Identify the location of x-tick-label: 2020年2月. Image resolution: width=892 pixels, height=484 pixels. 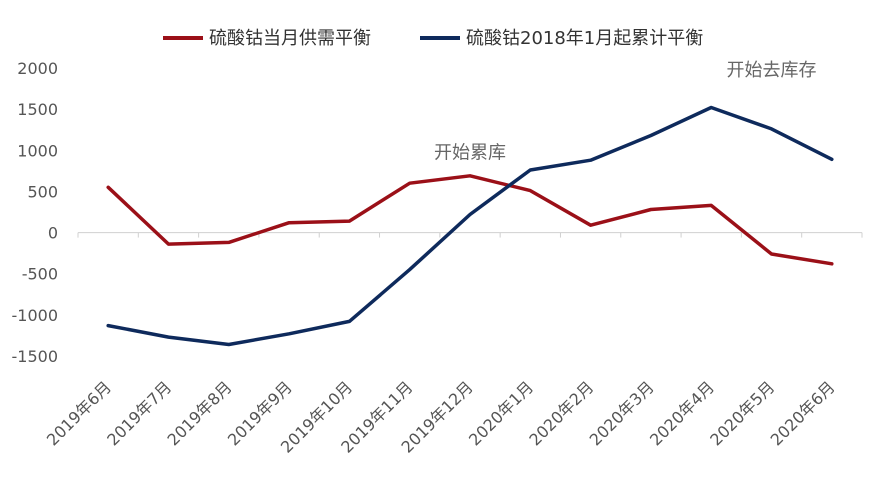
(561, 413).